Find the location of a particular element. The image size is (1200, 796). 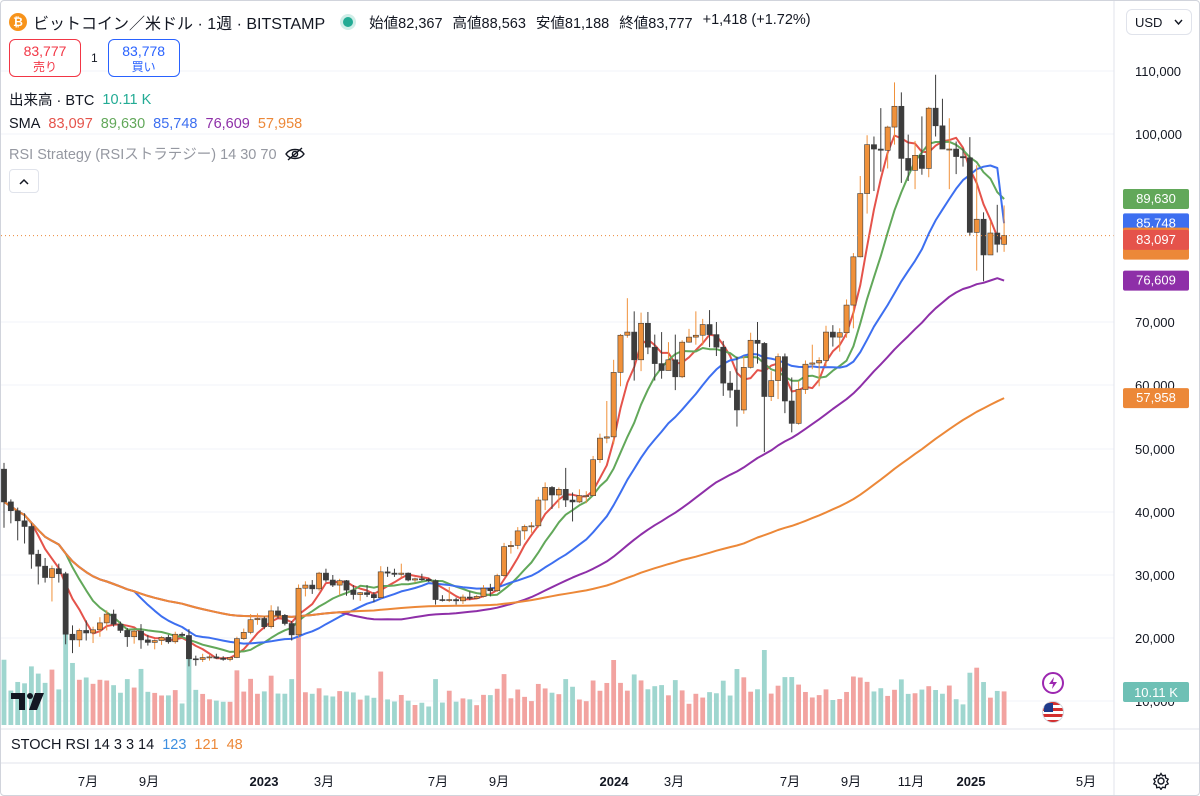

chevron-down-icon is located at coordinates (1178, 22).